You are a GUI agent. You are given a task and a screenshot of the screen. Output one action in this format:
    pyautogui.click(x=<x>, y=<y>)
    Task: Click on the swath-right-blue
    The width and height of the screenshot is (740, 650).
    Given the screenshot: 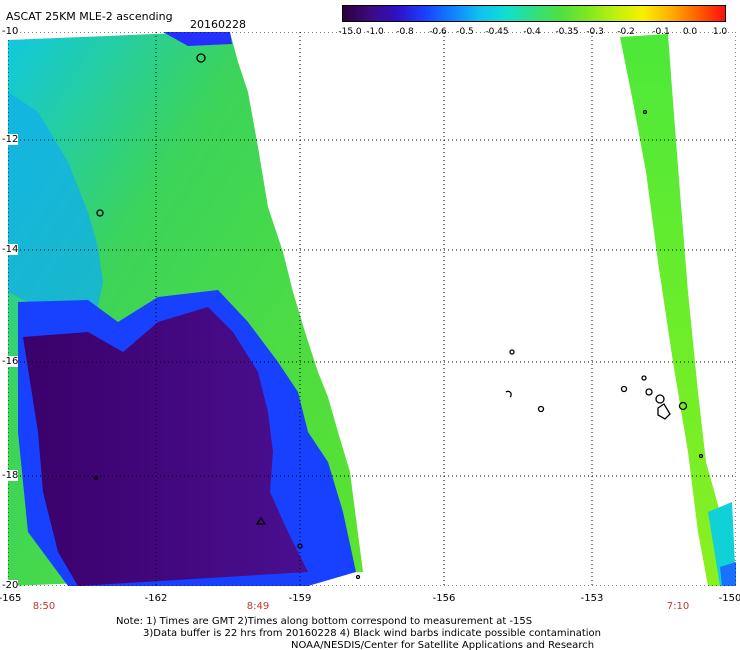 What is the action you would take?
    pyautogui.click(x=728, y=574)
    